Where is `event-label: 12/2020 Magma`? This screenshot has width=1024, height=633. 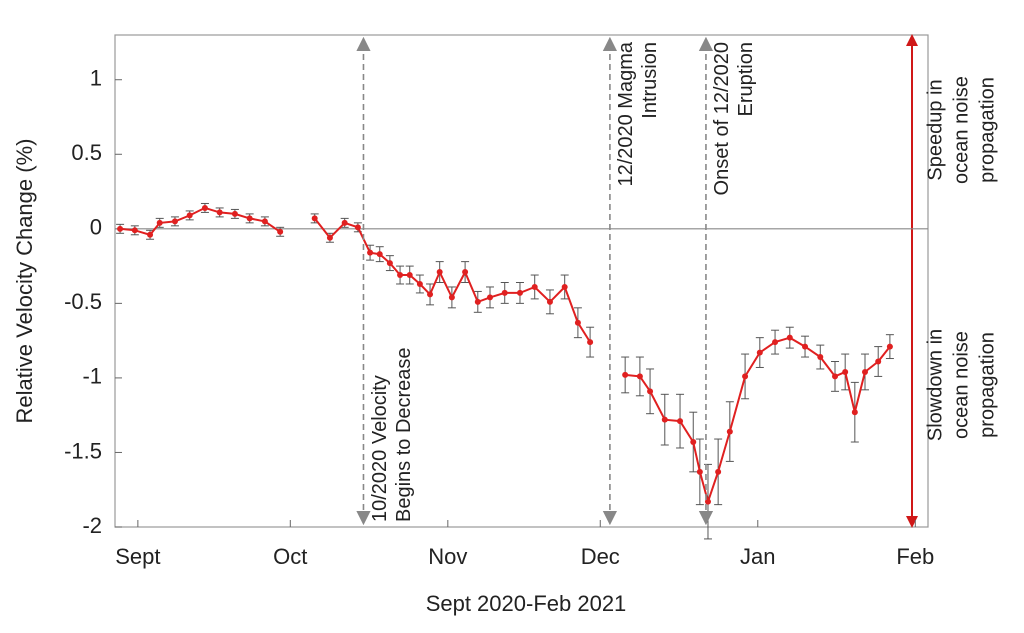 event-label: 12/2020 Magma is located at coordinates (626, 113).